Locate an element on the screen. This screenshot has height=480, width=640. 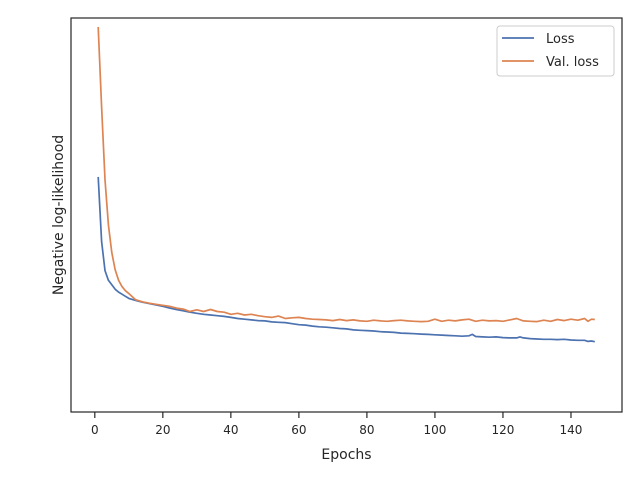
x-tick-label: 60 is located at coordinates (298, 430).